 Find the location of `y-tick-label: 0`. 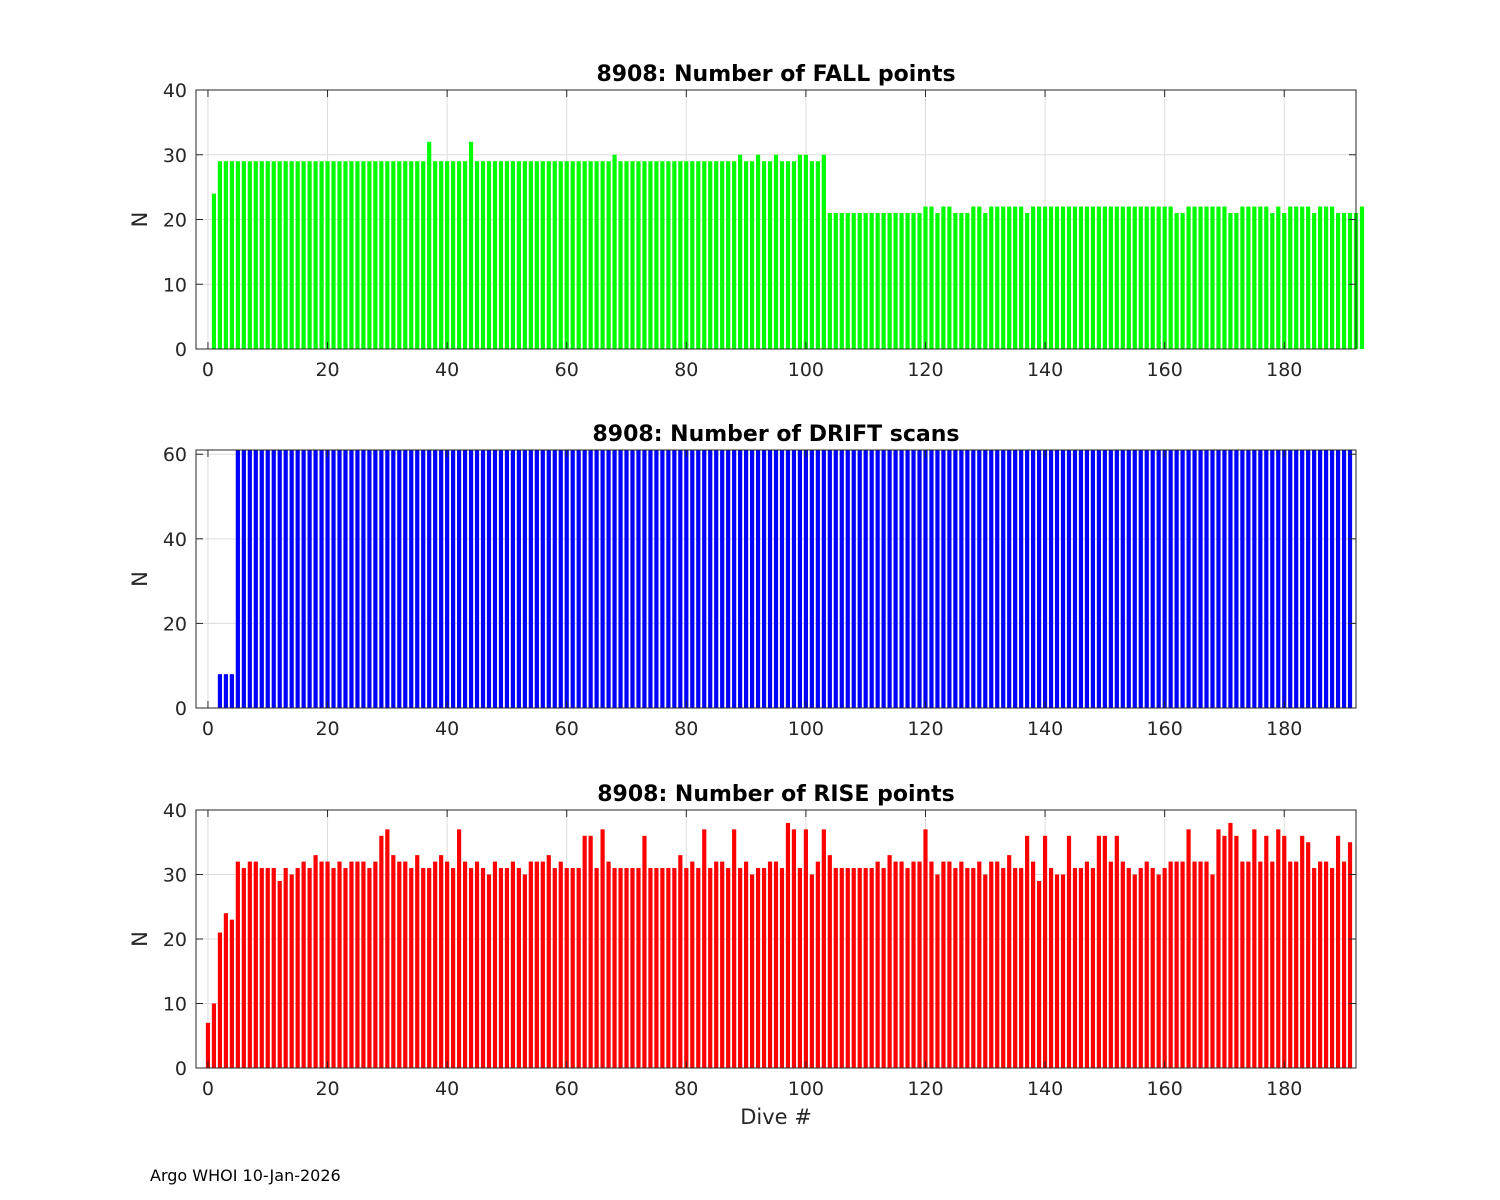

y-tick-label: 0 is located at coordinates (181, 709).